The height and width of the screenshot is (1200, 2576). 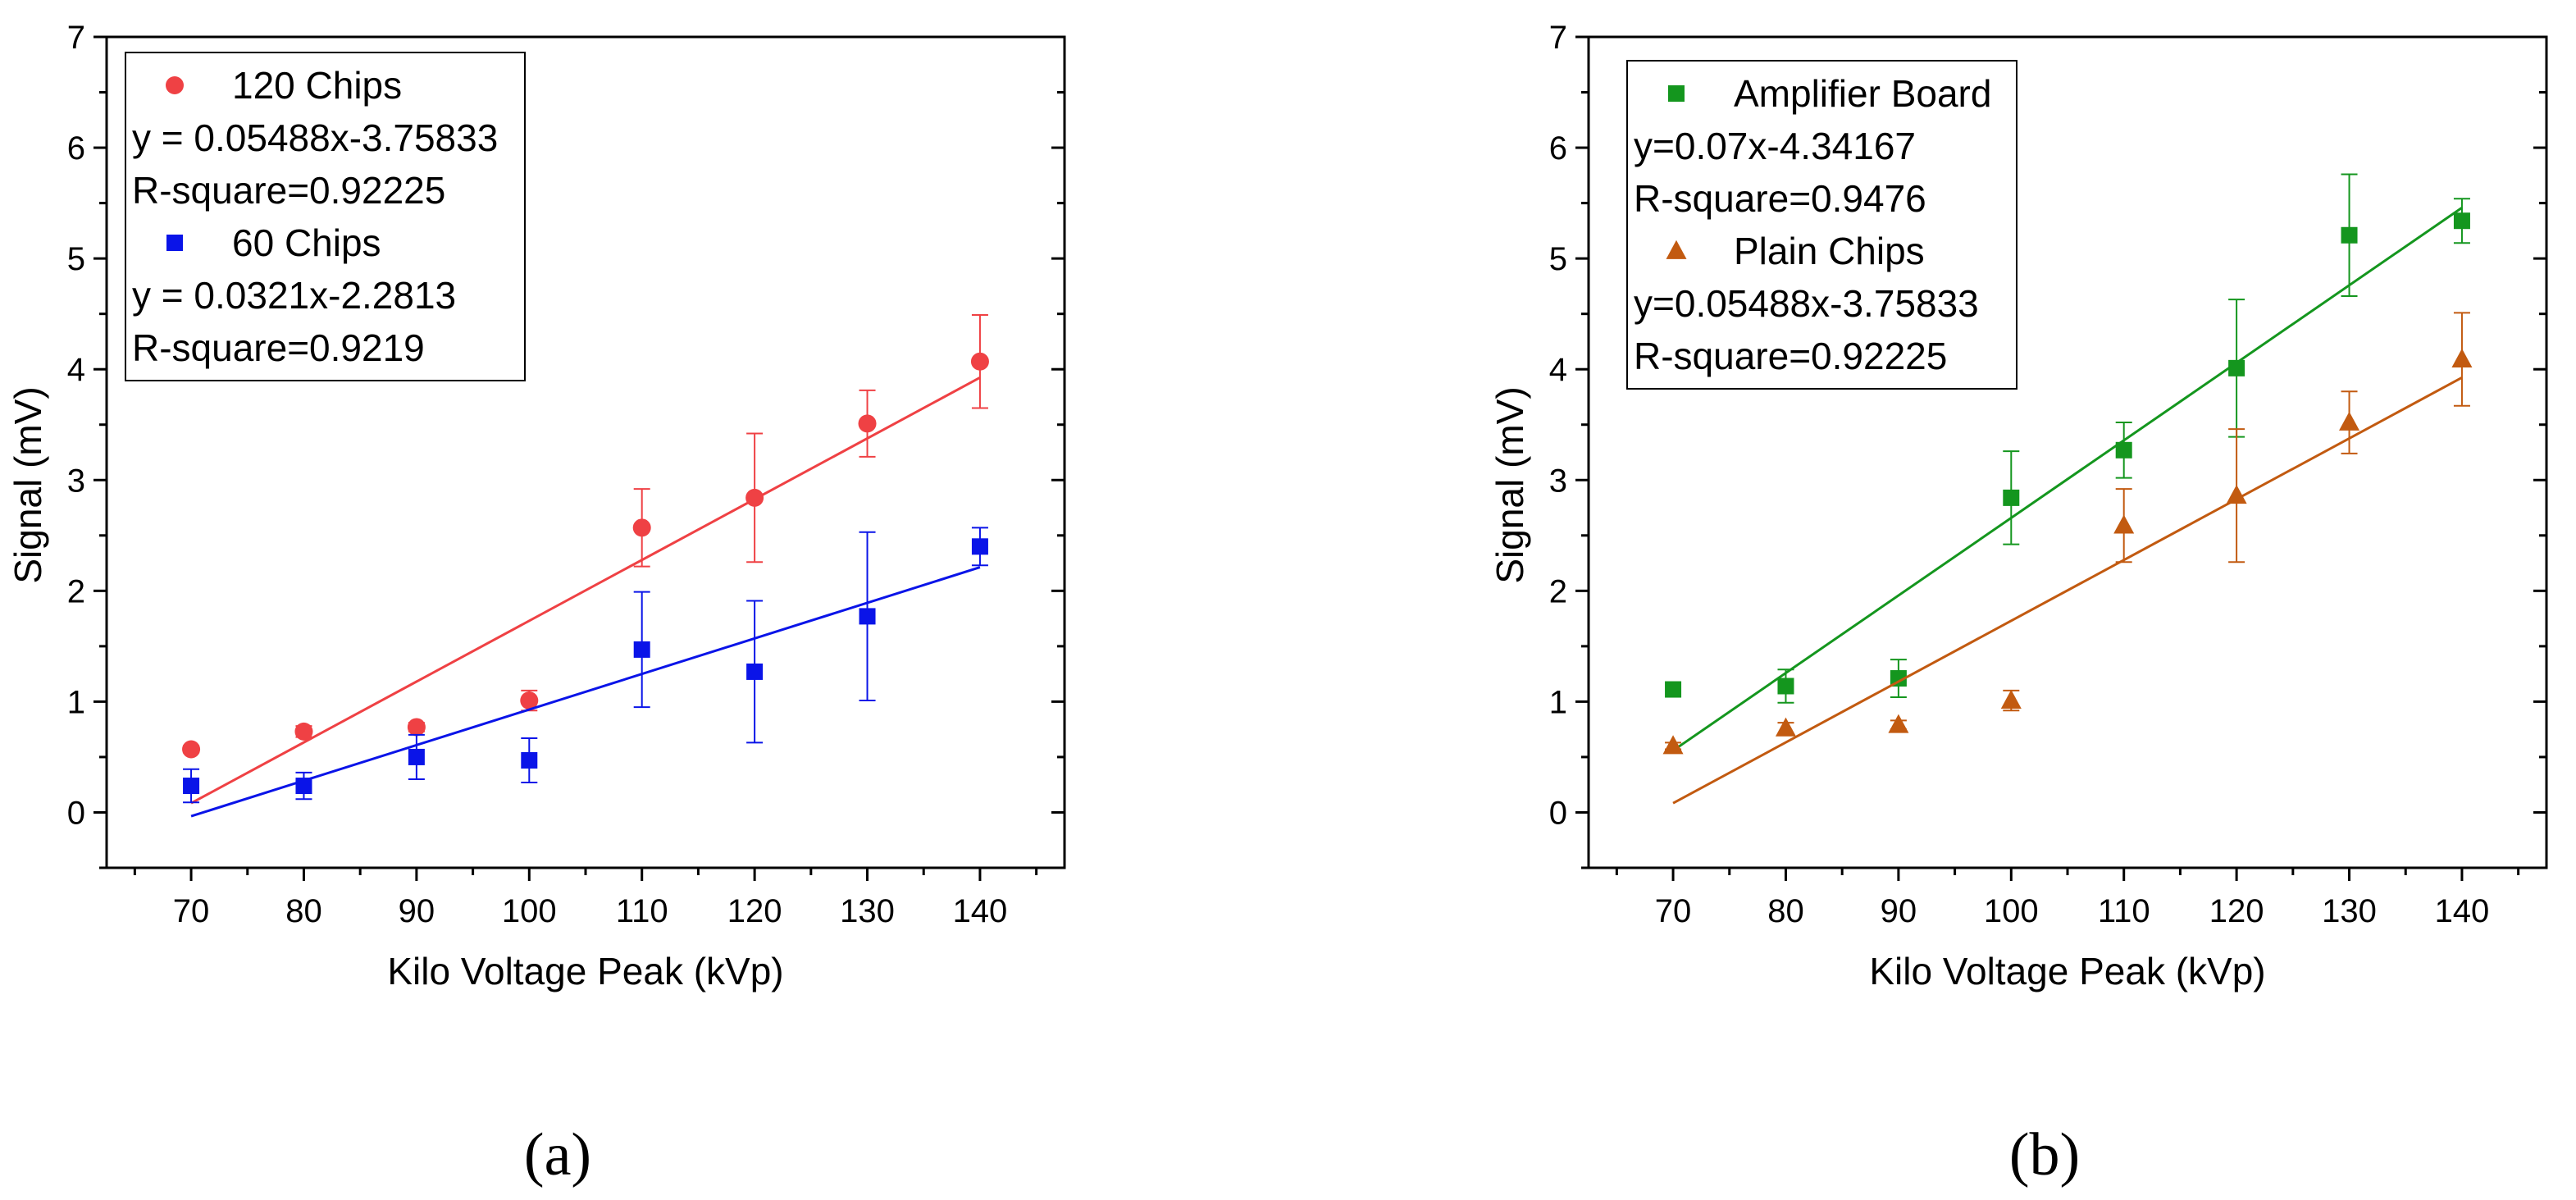 I want to click on series-60-chips, so click(x=585, y=672).